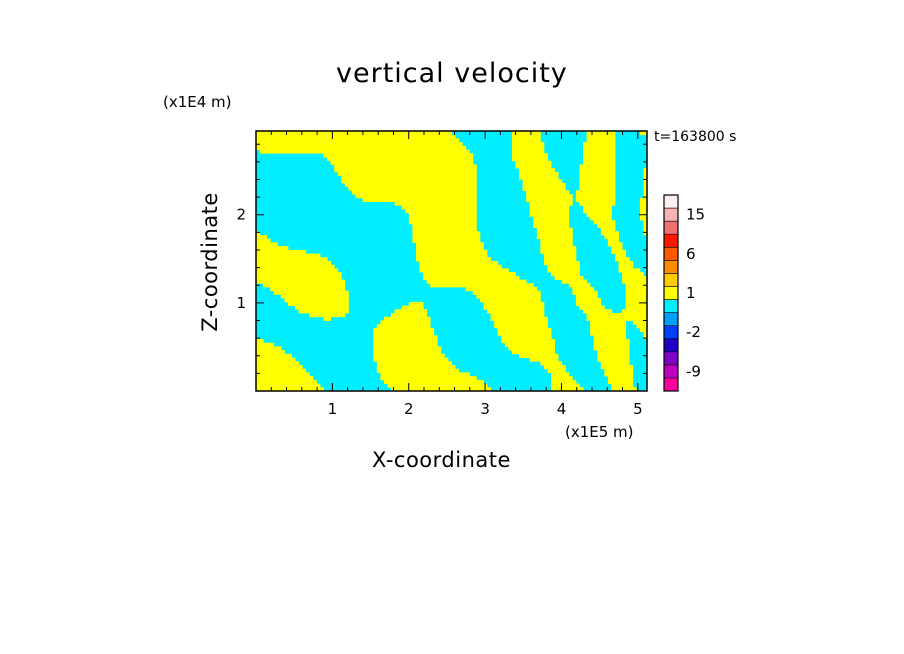  What do you see at coordinates (241, 215) in the screenshot?
I see `y-tick-label: 2` at bounding box center [241, 215].